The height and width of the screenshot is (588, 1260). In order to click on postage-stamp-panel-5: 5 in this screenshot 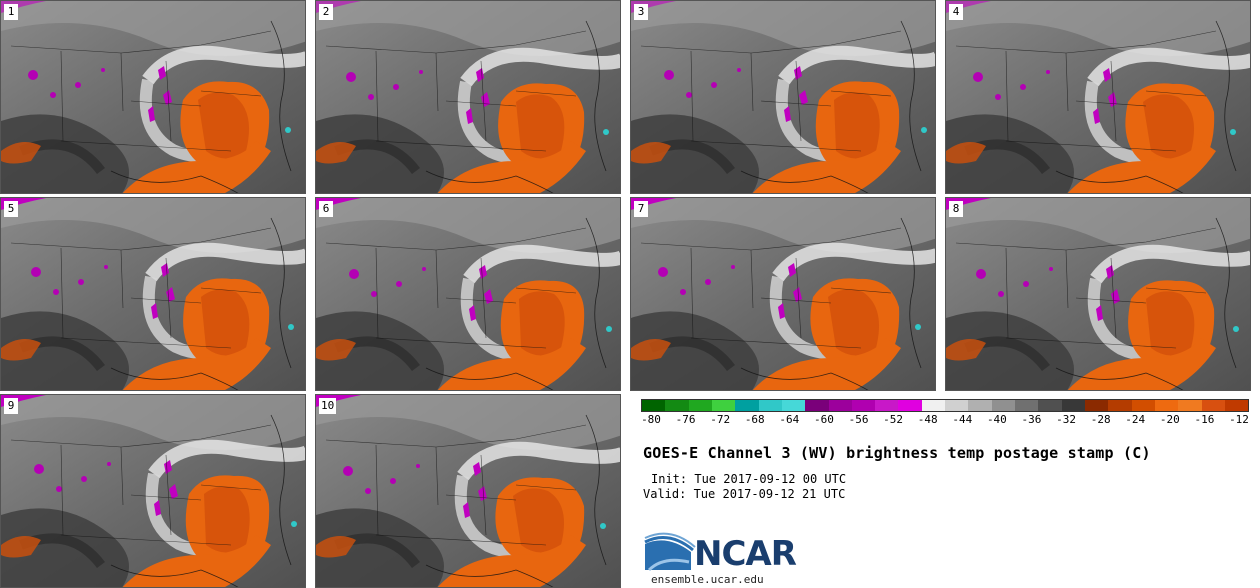, I will do `click(153, 294)`.